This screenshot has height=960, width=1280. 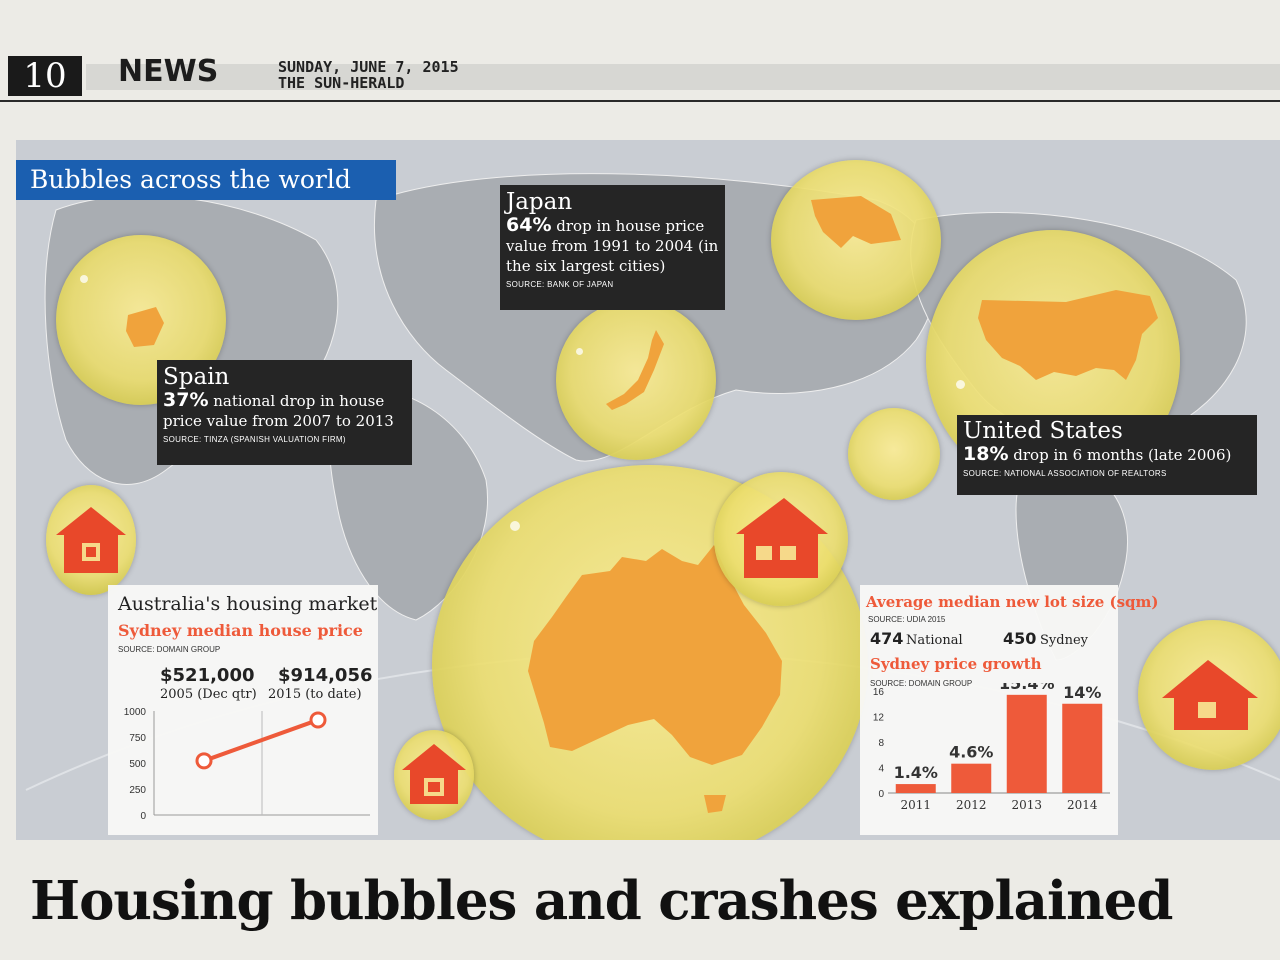 What do you see at coordinates (907, 619) in the screenshot?
I see `lot-size-source: SOURCE: UDIA 2015` at bounding box center [907, 619].